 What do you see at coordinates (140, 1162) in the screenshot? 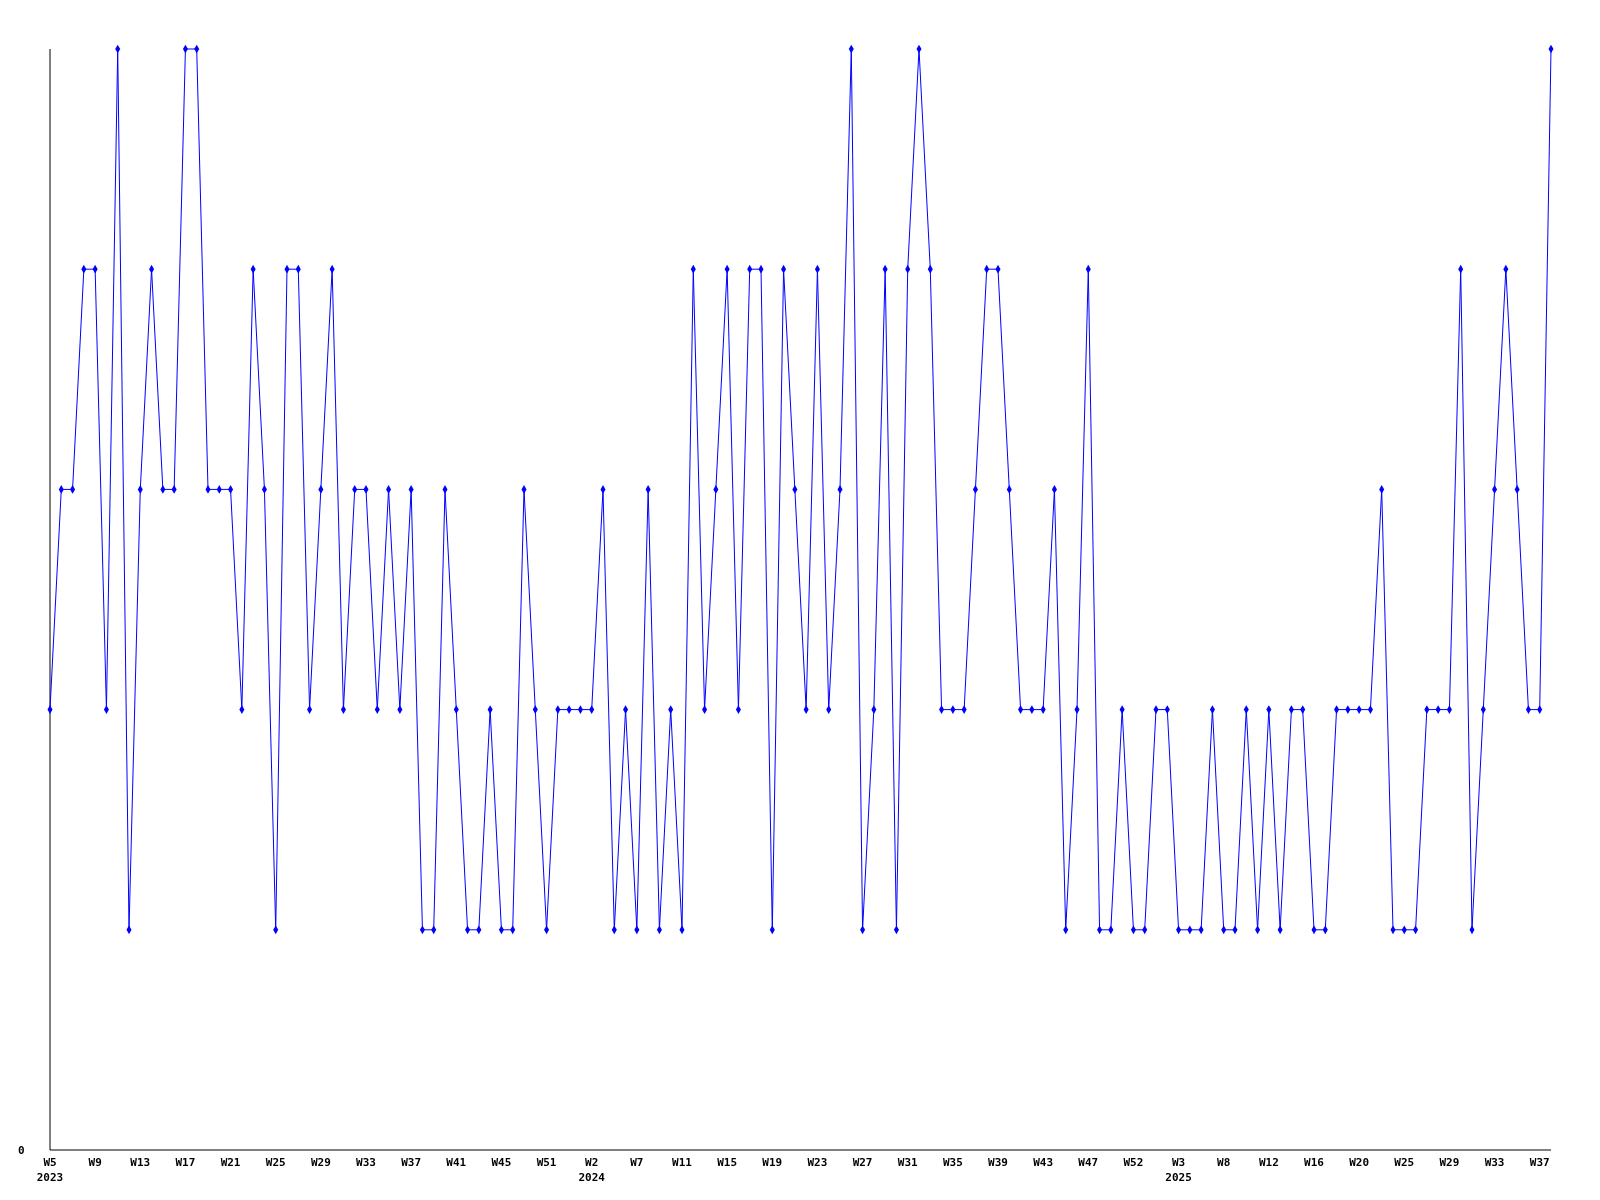
I see `x-tick-label: W13` at bounding box center [140, 1162].